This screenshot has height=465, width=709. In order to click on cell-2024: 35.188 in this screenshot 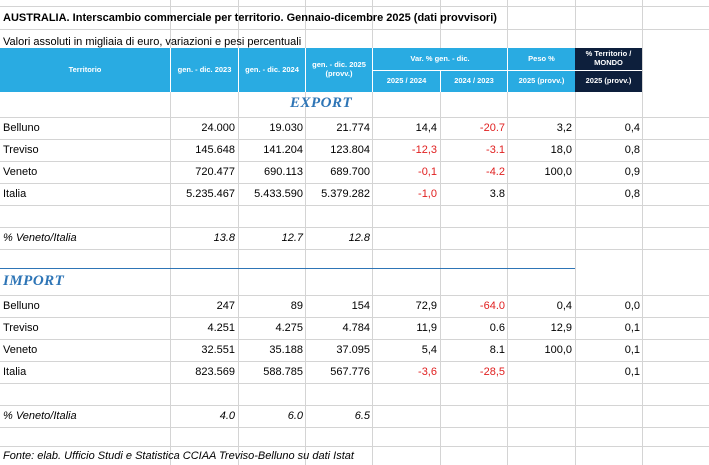, I will do `click(286, 350)`.